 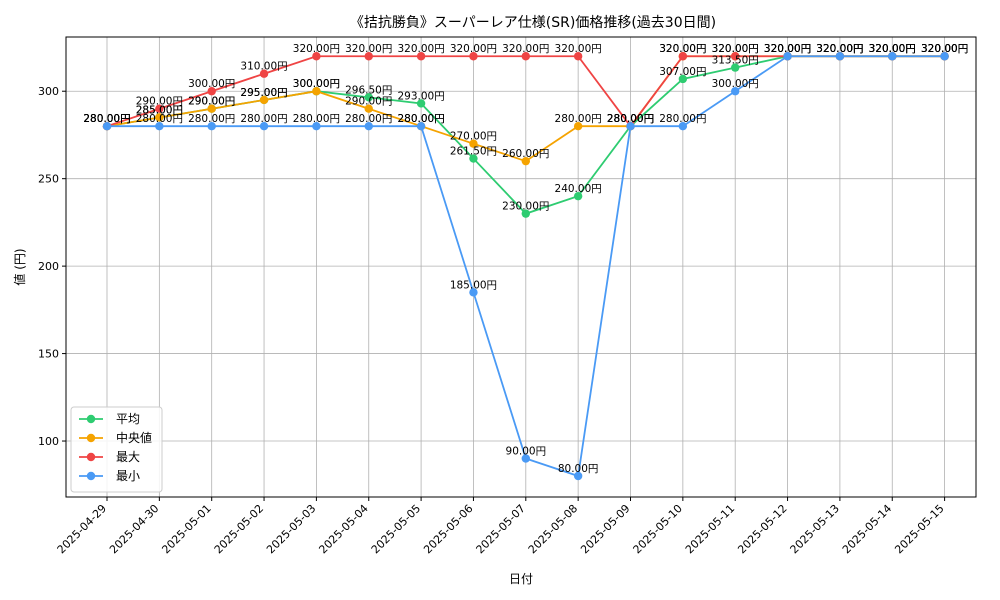 What do you see at coordinates (710, 529) in the screenshot?
I see `x-tick-label: 2025-05-11` at bounding box center [710, 529].